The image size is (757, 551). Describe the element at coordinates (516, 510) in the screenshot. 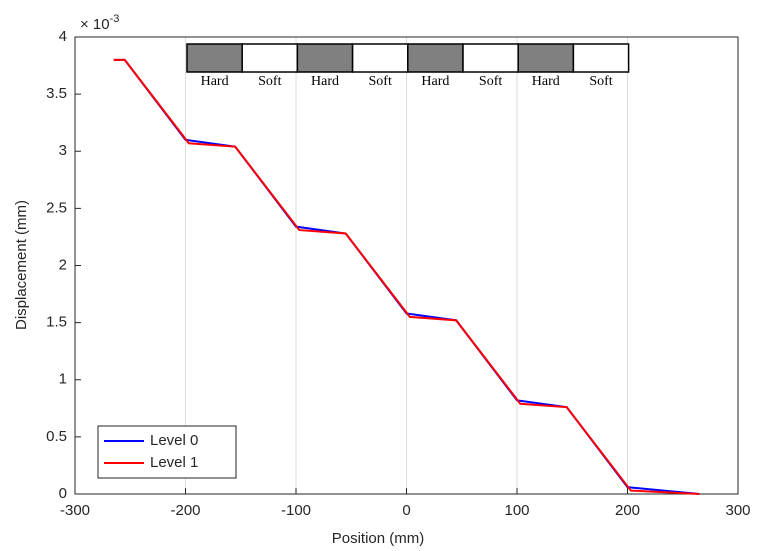

I see `x-tick-label: 100` at that location.